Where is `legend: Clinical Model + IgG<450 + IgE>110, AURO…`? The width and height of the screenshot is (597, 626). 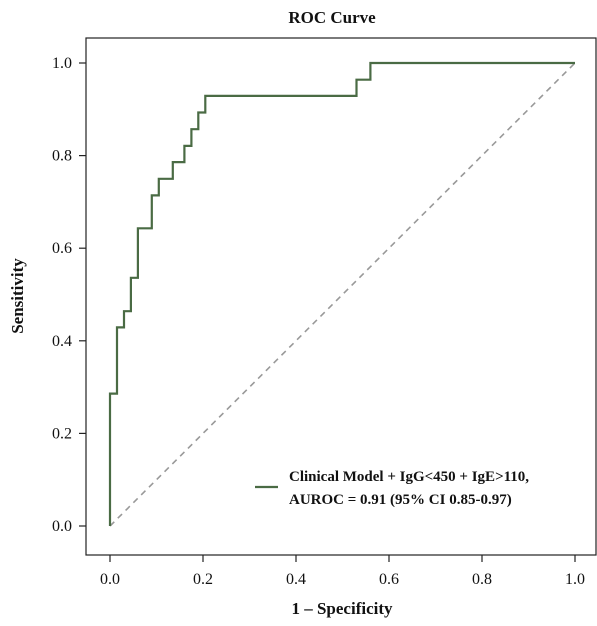 legend: Clinical Model + IgG<450 + IgE>110, AURO… is located at coordinates (392, 488).